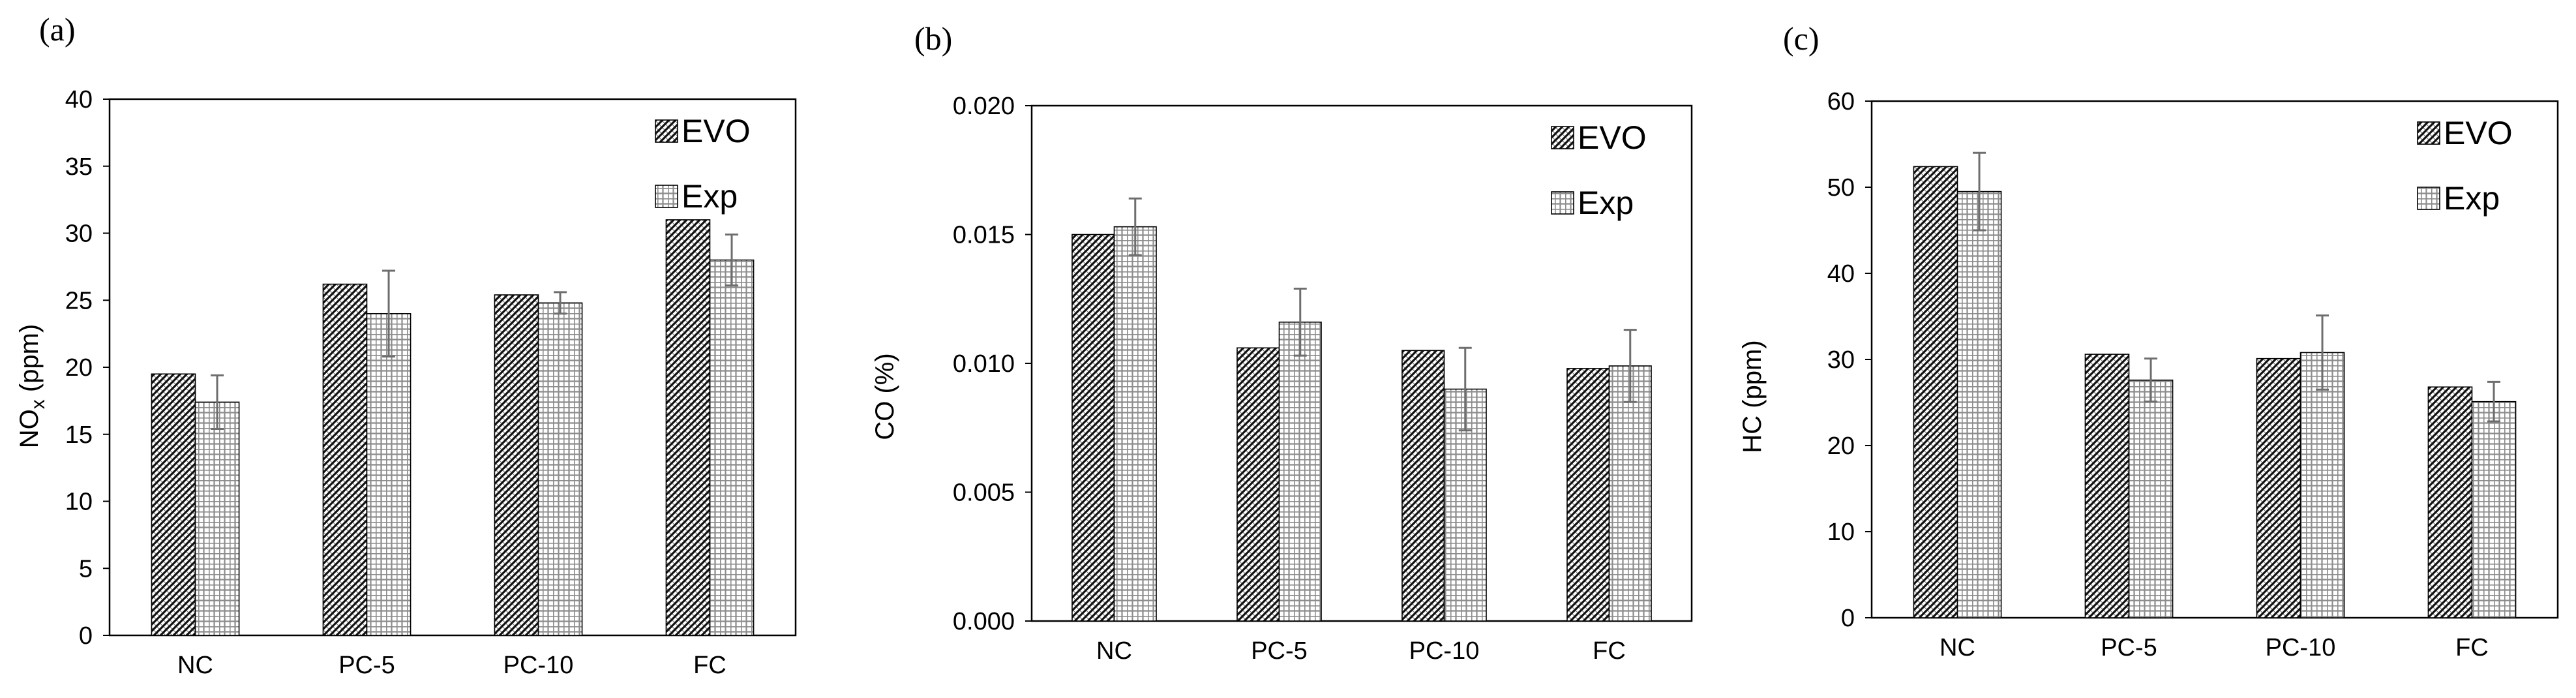  I want to click on y-tick-label: 0.005, so click(984, 493).